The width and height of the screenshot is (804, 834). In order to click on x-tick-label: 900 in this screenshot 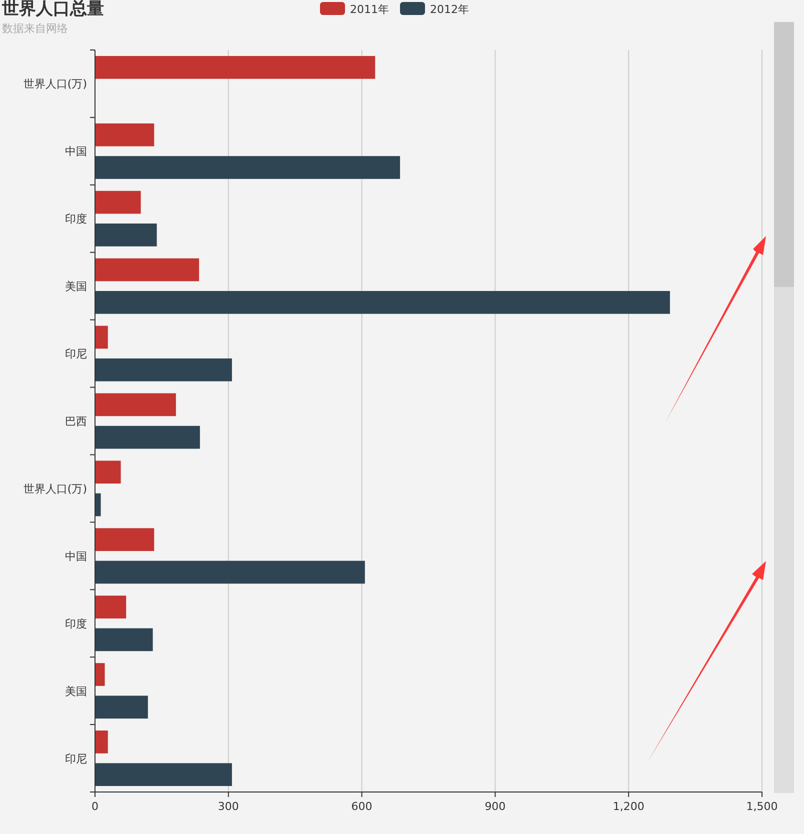, I will do `click(495, 806)`.